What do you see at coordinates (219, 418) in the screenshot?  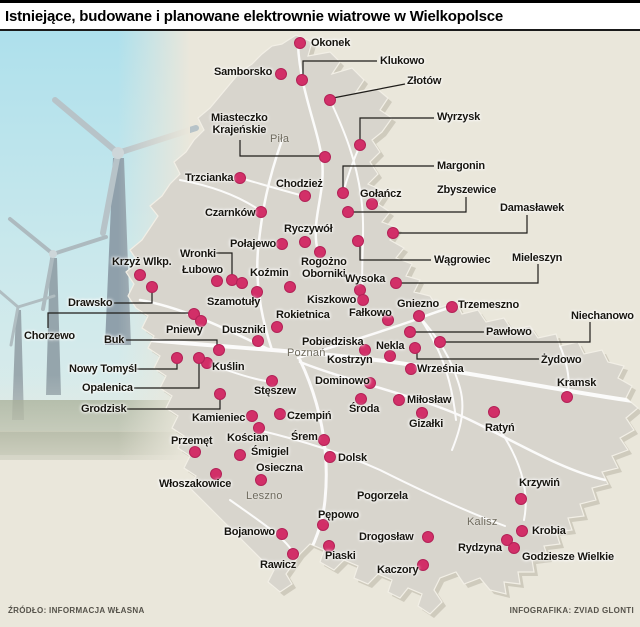 I see `place-label: Kamieniec` at bounding box center [219, 418].